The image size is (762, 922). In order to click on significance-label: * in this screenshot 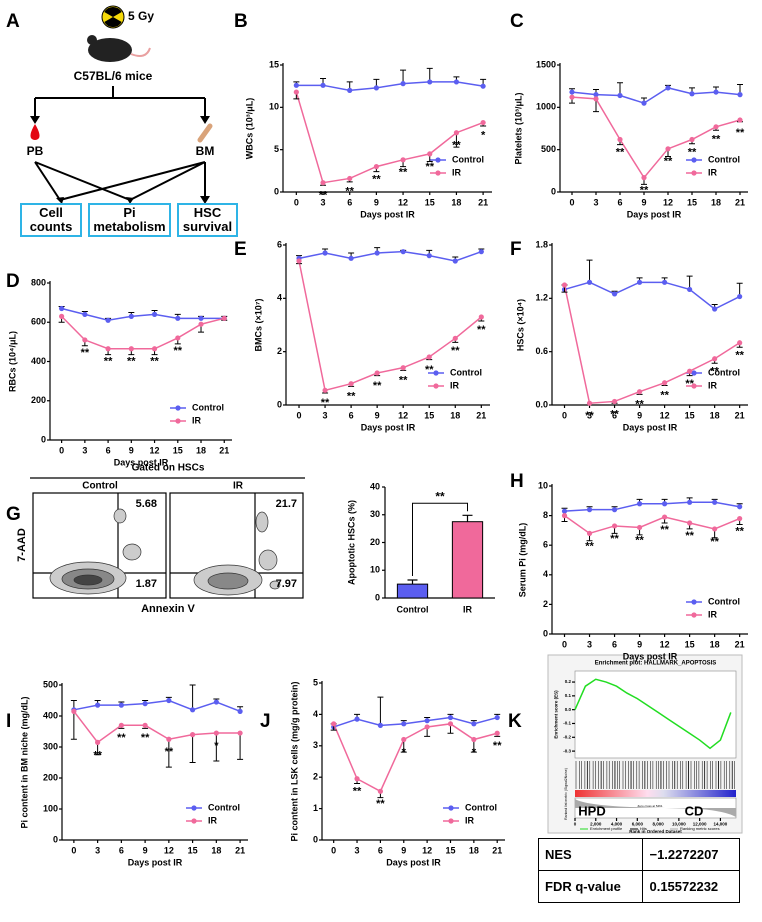, I will do `click(404, 752)`.